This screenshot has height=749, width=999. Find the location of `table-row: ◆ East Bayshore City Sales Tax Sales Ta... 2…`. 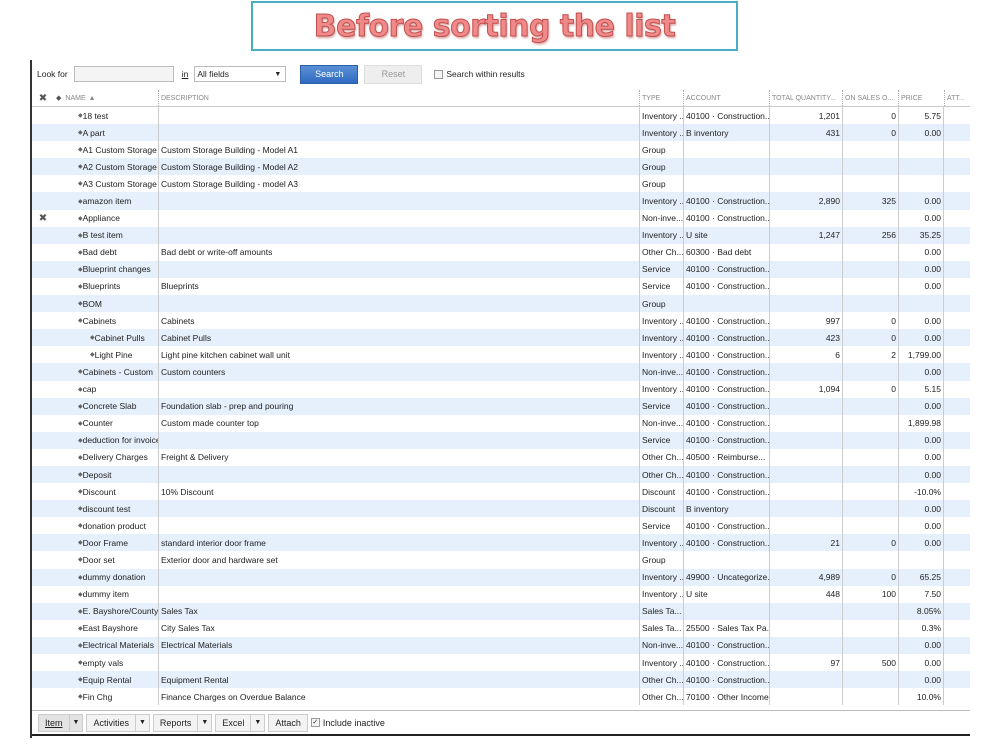

table-row: ◆ East Bayshore City Sales Tax Sales Ta... 2… is located at coordinates (501, 628).